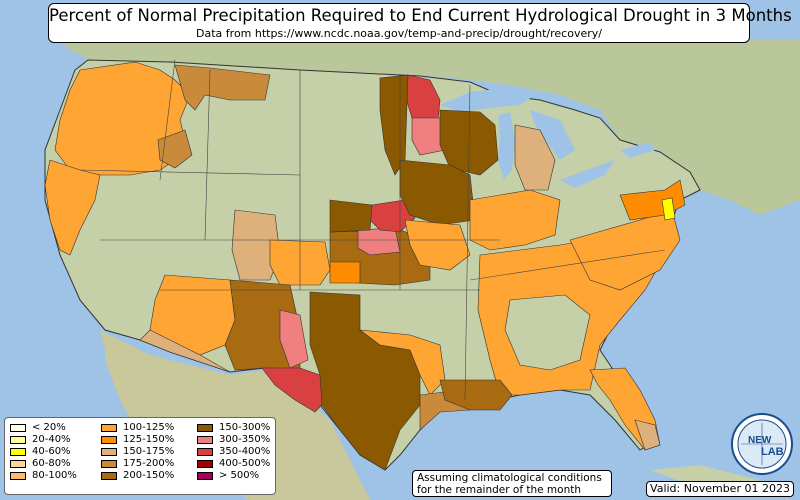 This screenshot has width=800, height=500. Describe the element at coordinates (647, 435) in the screenshot. I see `region-florida-tip` at that location.